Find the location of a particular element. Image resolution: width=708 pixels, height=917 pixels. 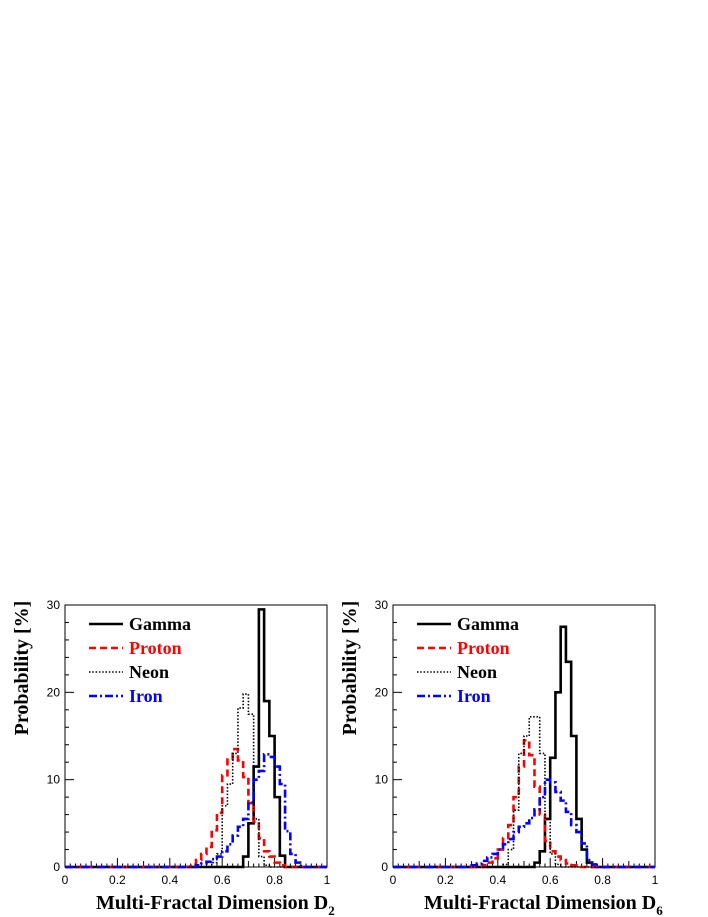

x-axis-label: Multi-Fractal Dimension D6 is located at coordinates (543, 904).